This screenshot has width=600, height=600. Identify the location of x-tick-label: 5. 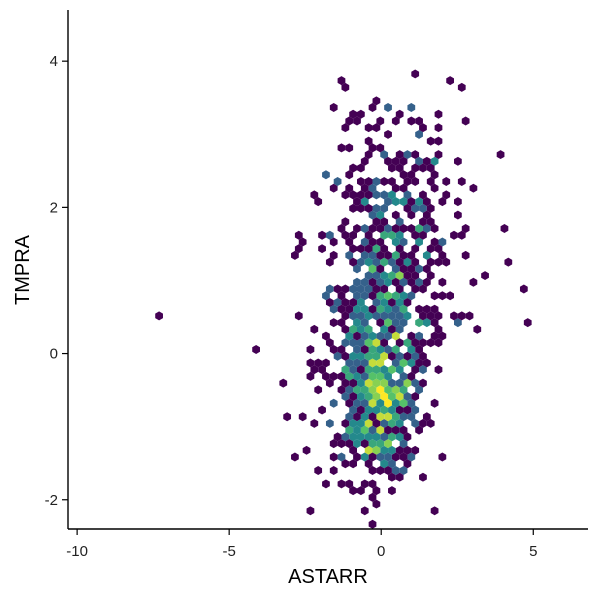
(533, 551).